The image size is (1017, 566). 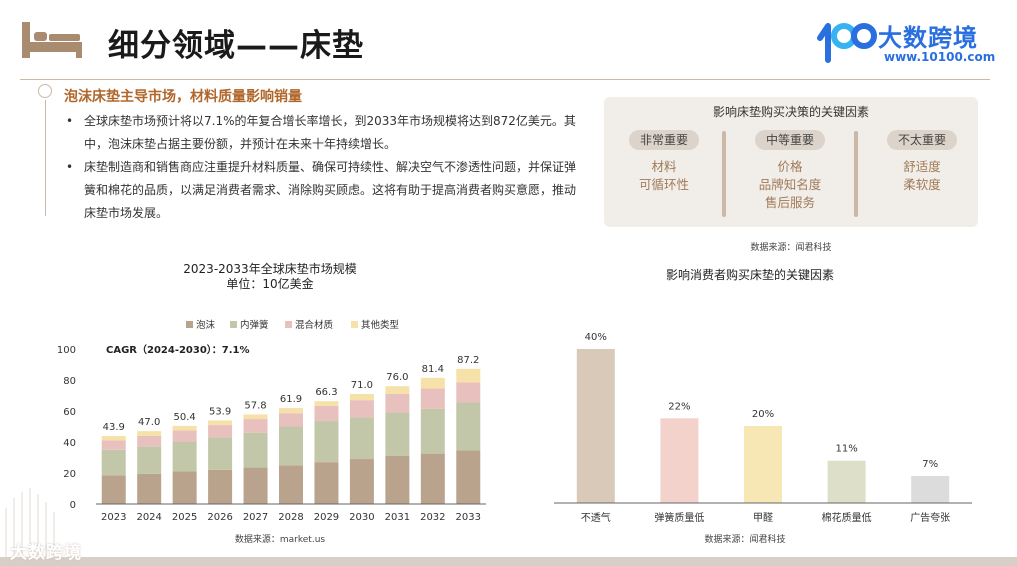 What do you see at coordinates (397, 377) in the screenshot?
I see `bar-total-label: 76.0` at bounding box center [397, 377].